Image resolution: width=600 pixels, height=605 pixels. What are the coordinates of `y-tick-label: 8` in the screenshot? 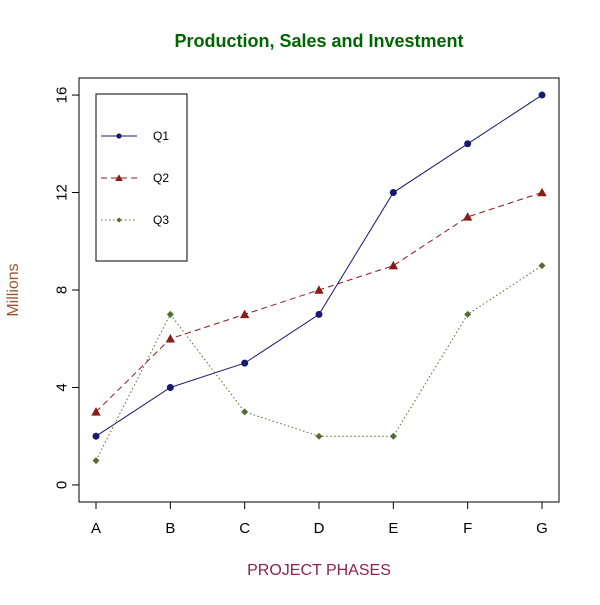 It's located at (62, 290).